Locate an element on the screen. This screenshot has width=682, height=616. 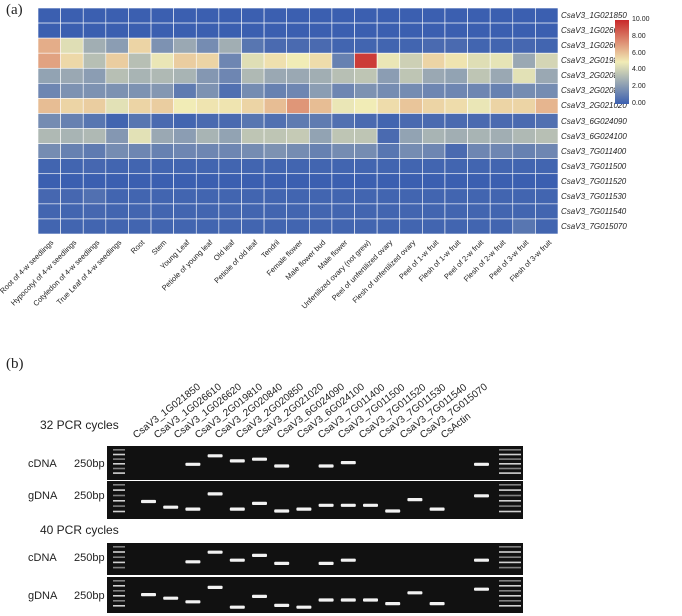
gdna-label-40: gDNA is located at coordinates (43, 596).